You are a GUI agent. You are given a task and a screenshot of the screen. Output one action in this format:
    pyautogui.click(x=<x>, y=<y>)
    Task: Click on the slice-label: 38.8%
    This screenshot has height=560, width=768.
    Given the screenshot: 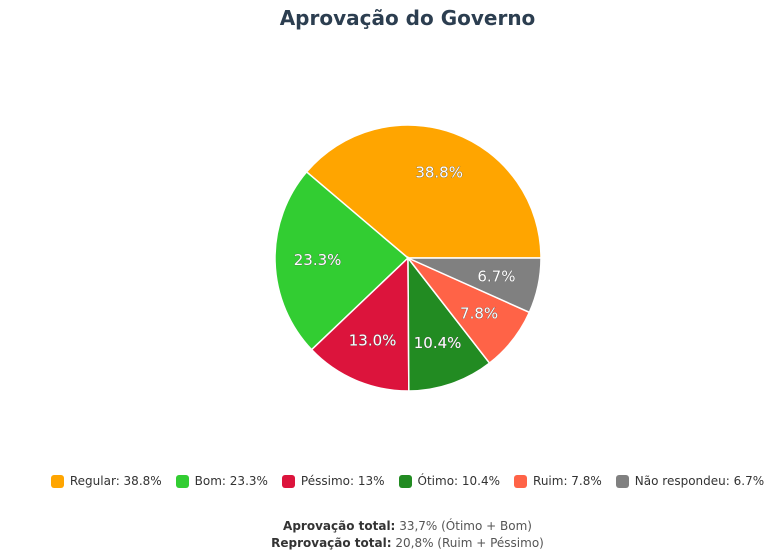 What is the action you would take?
    pyautogui.click(x=439, y=173)
    